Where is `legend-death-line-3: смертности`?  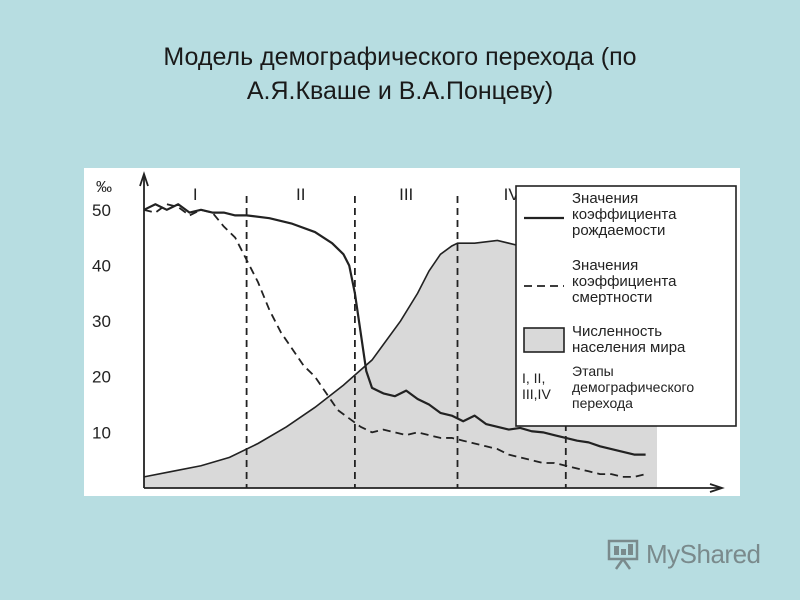 legend-death-line-3: смертности is located at coordinates (612, 297).